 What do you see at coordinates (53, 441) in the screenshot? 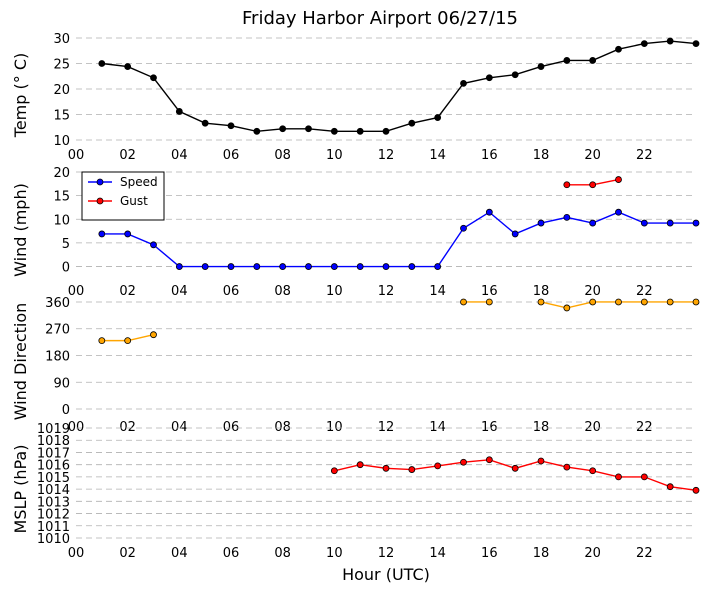
I see `mslp-y-tick-label: 1018` at bounding box center [53, 441].